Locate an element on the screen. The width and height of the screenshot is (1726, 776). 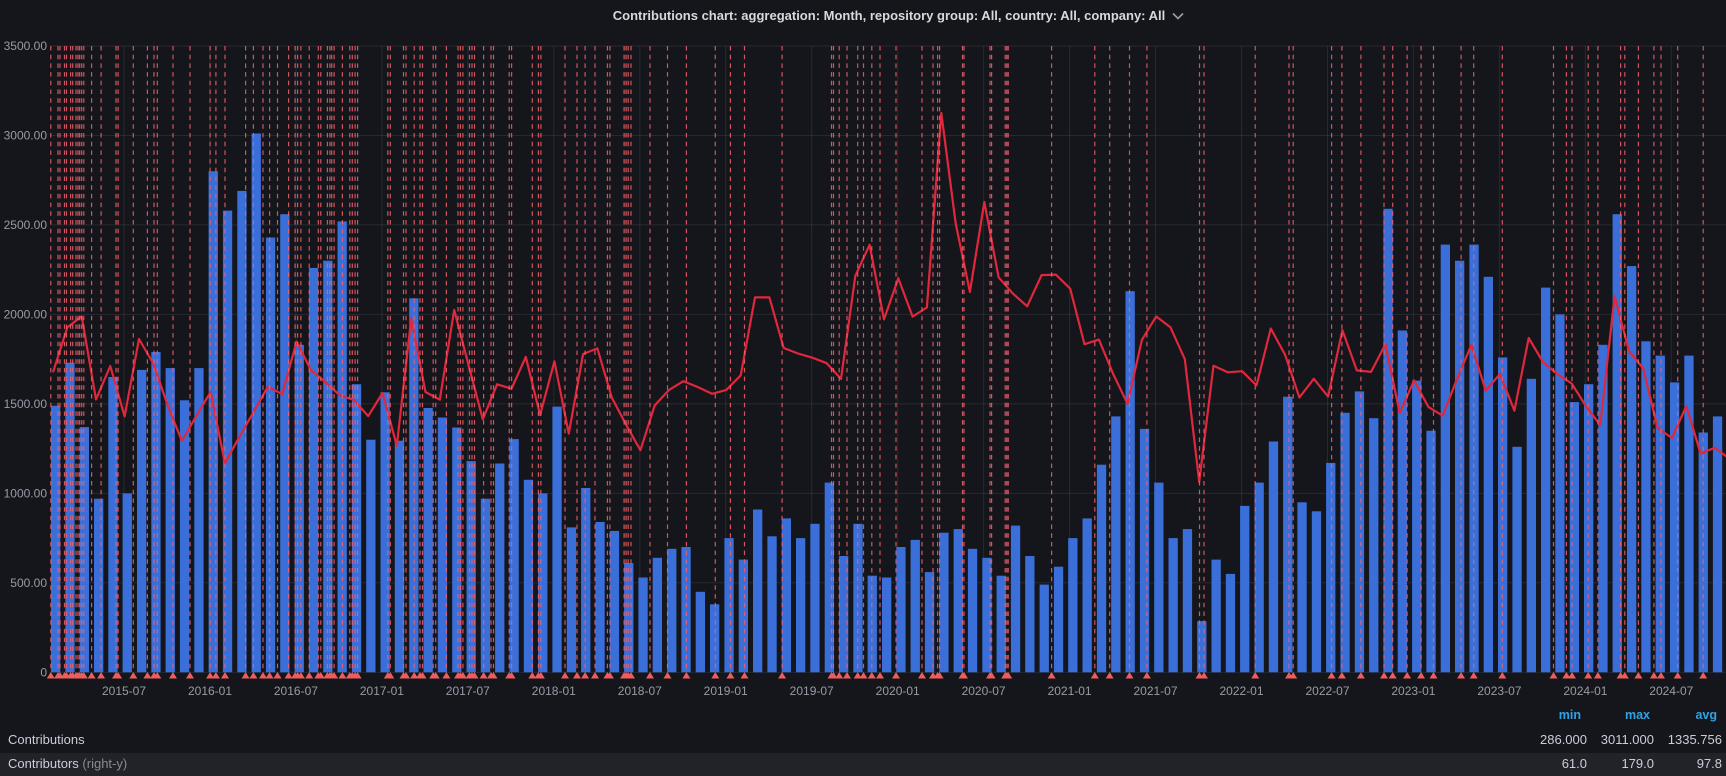
svg-text: 3500.00 is located at coordinates (26, 46).